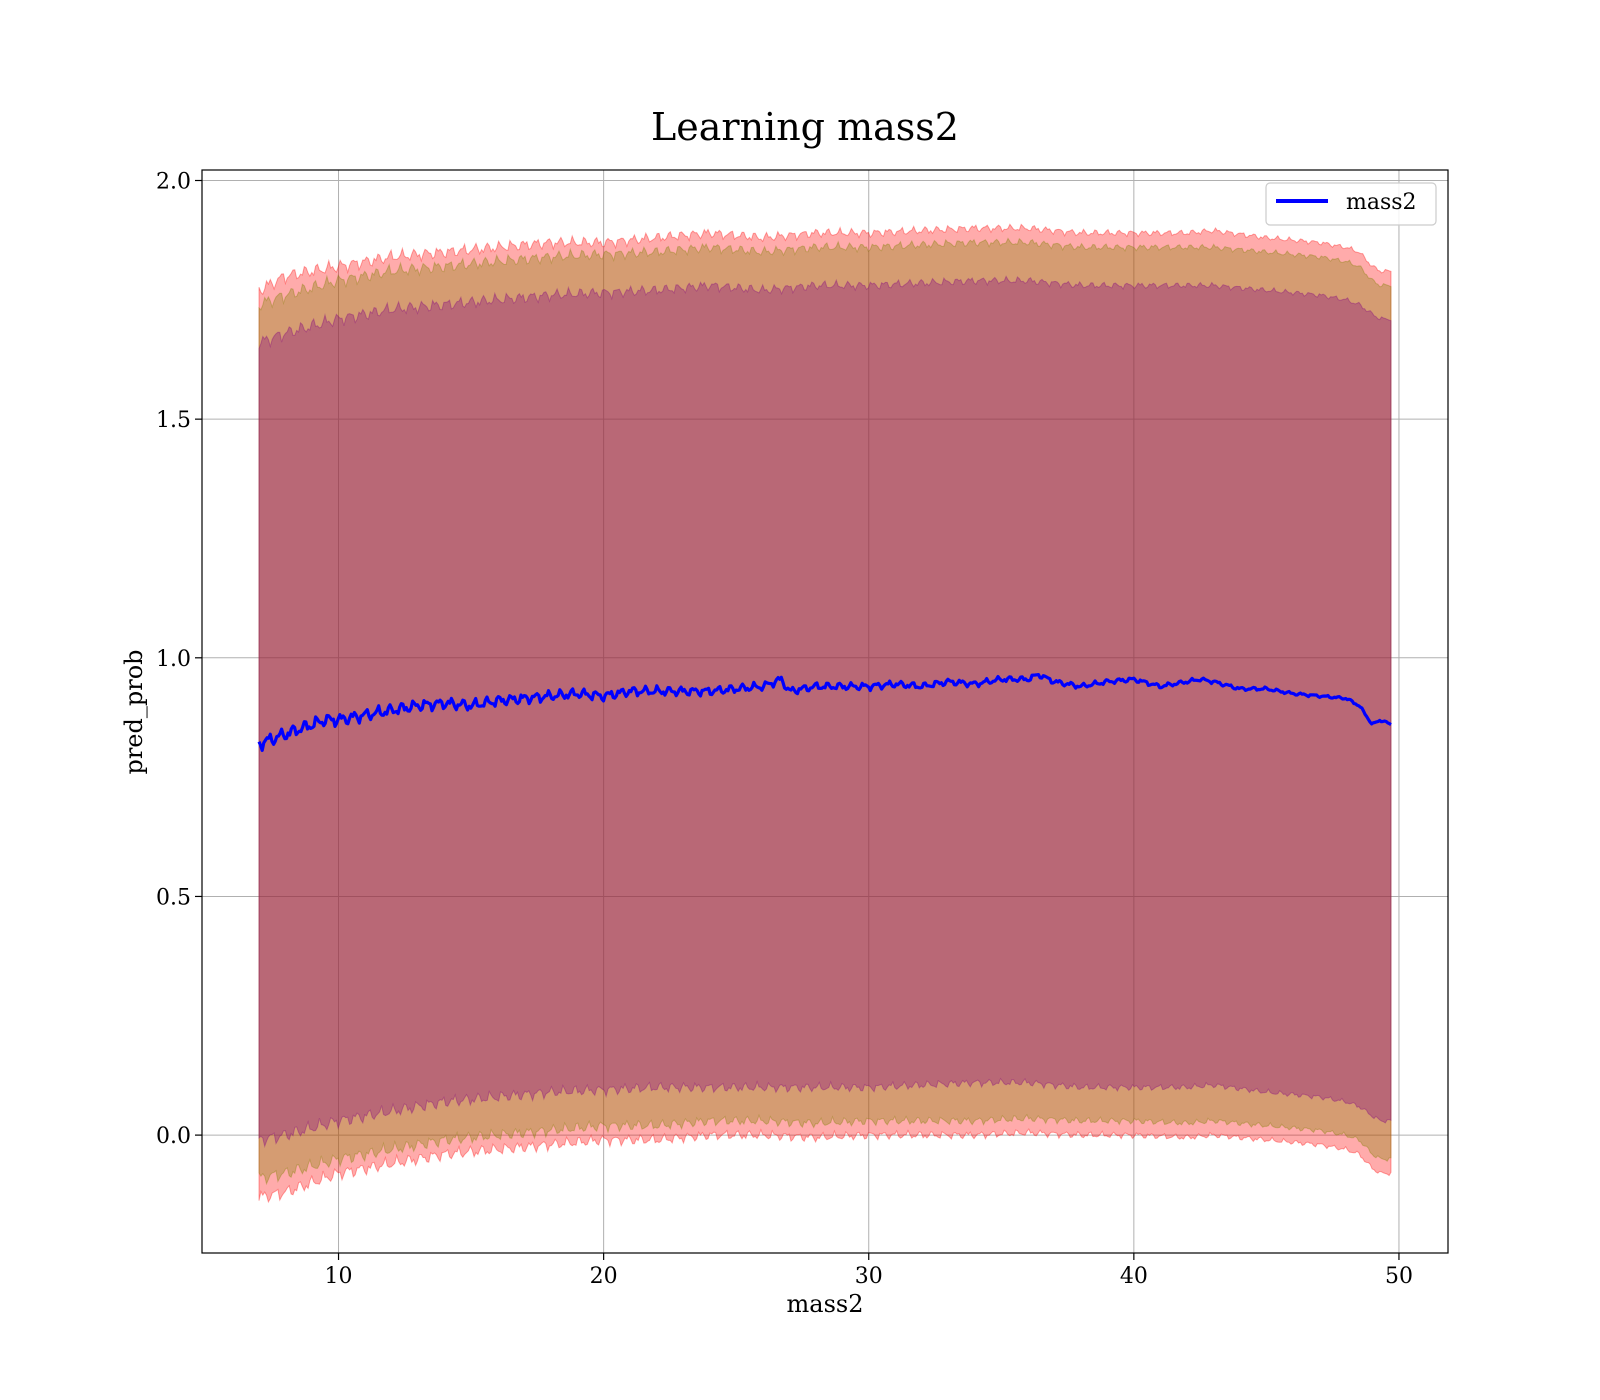 The width and height of the screenshot is (1600, 1400). What do you see at coordinates (604, 1276) in the screenshot?
I see `x-tick-label: 20` at bounding box center [604, 1276].